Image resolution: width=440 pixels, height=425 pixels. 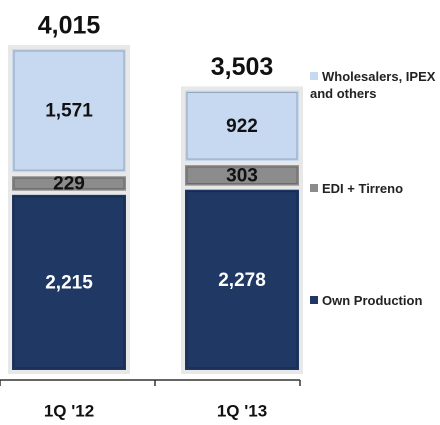 I want to click on legend-label: EDI + Tirreno, so click(x=363, y=188).